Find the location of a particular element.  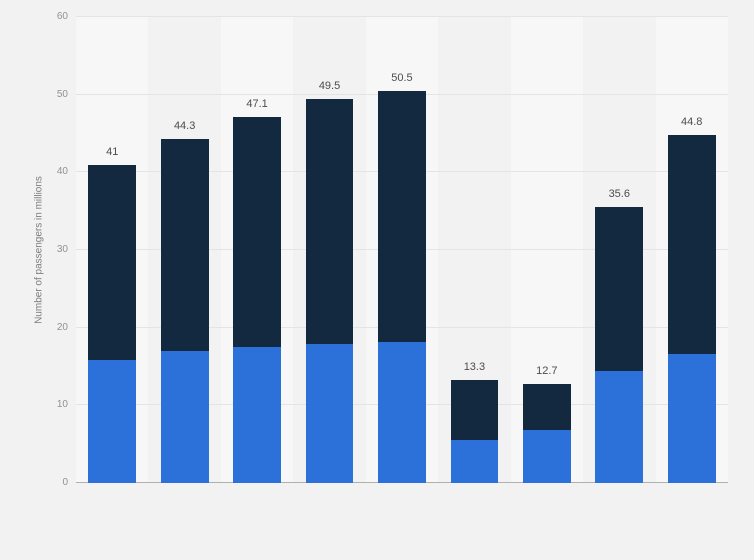

y-tick-label: 20 is located at coordinates (62, 327).